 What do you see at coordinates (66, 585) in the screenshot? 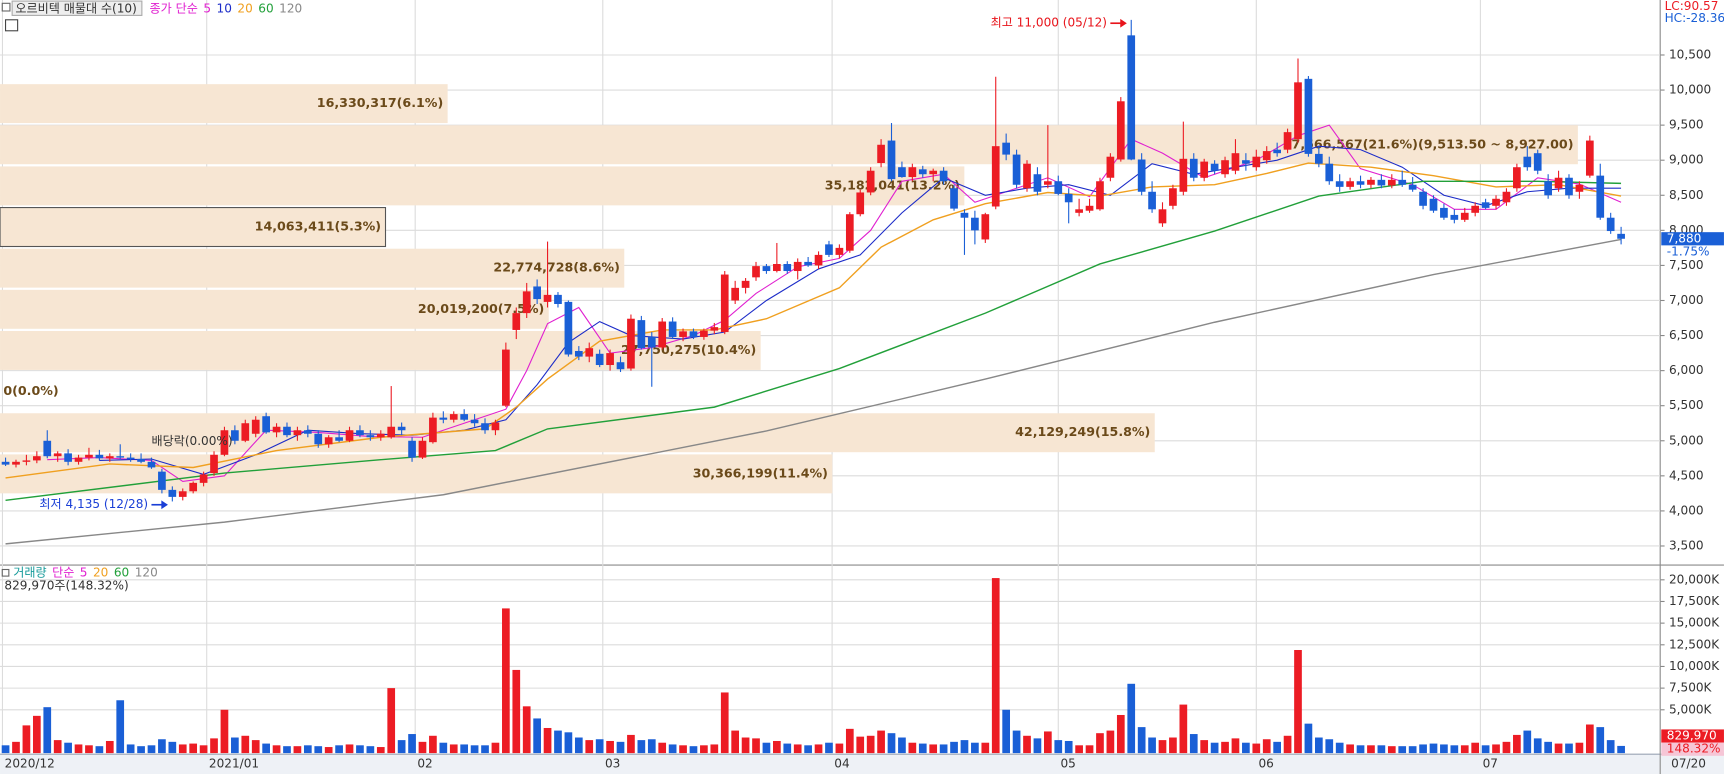
I see `volume-summary: 829,970주(148.32%)` at bounding box center [66, 585].